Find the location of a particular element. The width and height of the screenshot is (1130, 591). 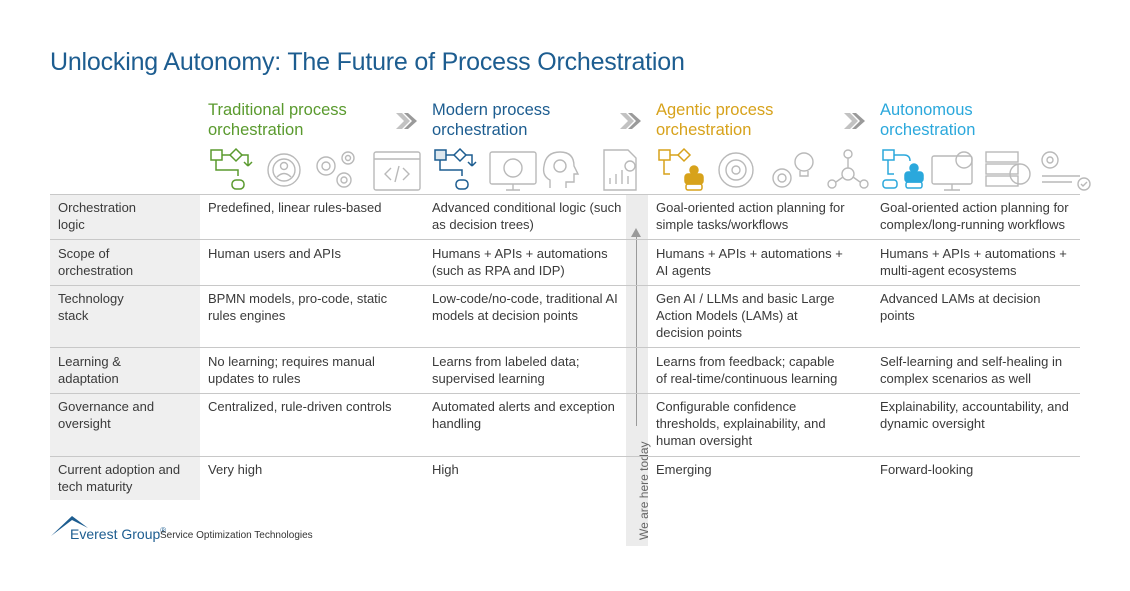

traditional-icons is located at coordinates (315, 170).